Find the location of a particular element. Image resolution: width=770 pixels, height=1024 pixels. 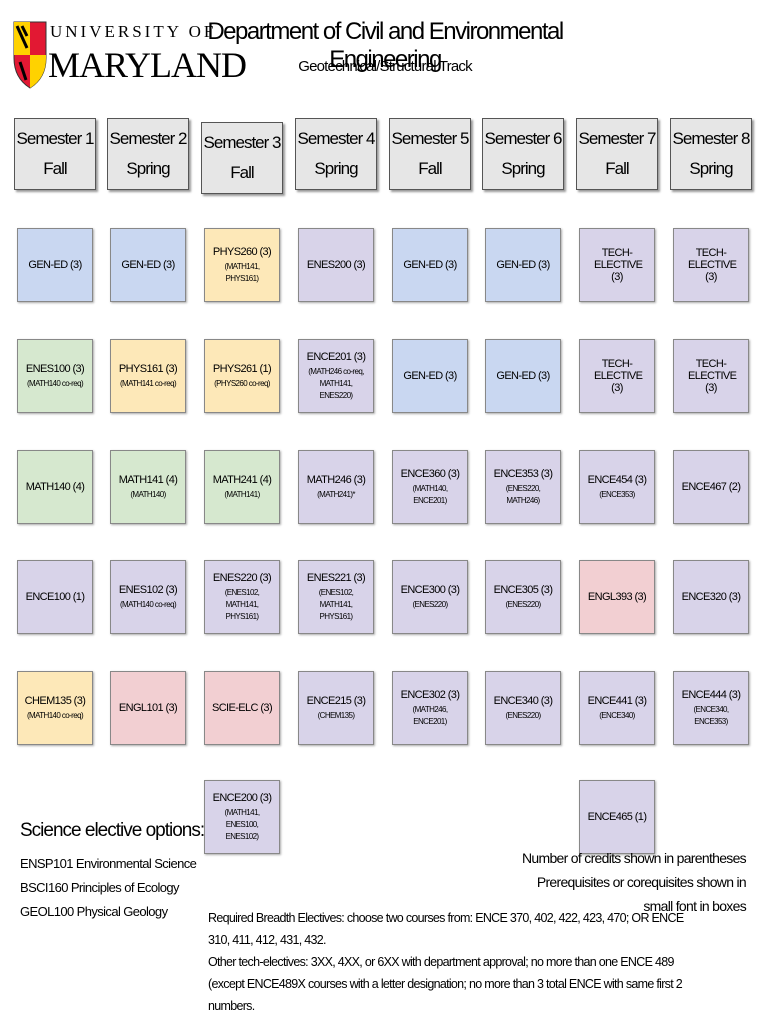

course-name: ENGL101 (3) is located at coordinates (148, 708).